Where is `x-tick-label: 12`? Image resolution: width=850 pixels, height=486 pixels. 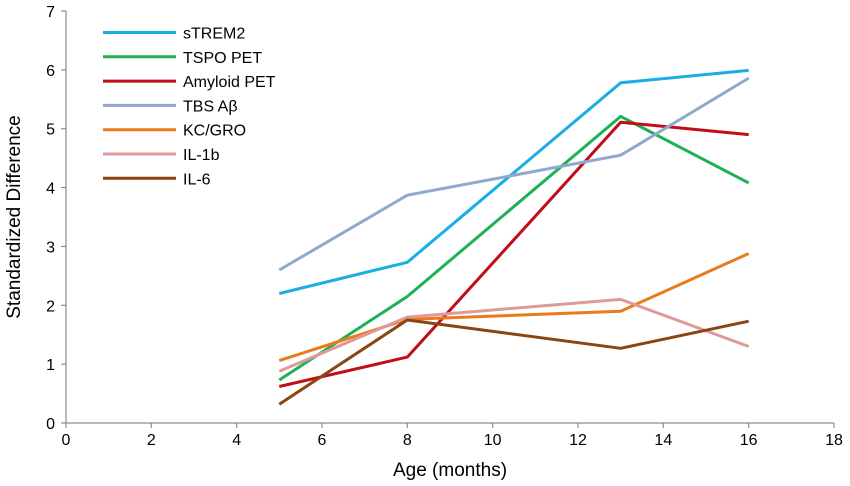 x-tick-label: 12 is located at coordinates (578, 440).